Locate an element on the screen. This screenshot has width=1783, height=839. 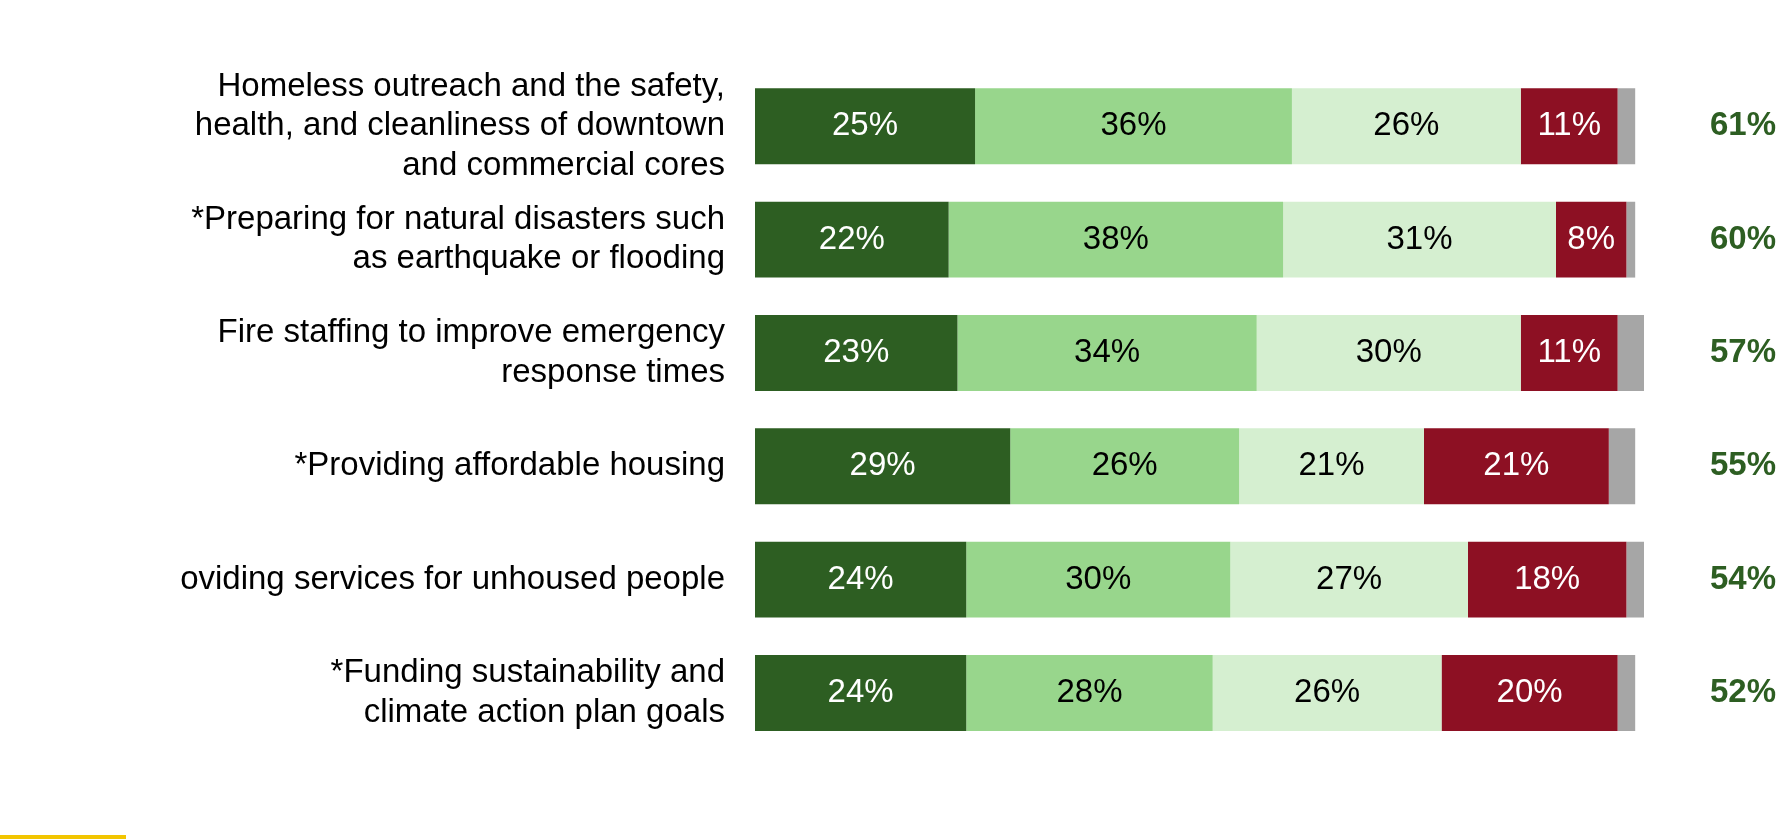
data-label: 36% is located at coordinates (1133, 124).